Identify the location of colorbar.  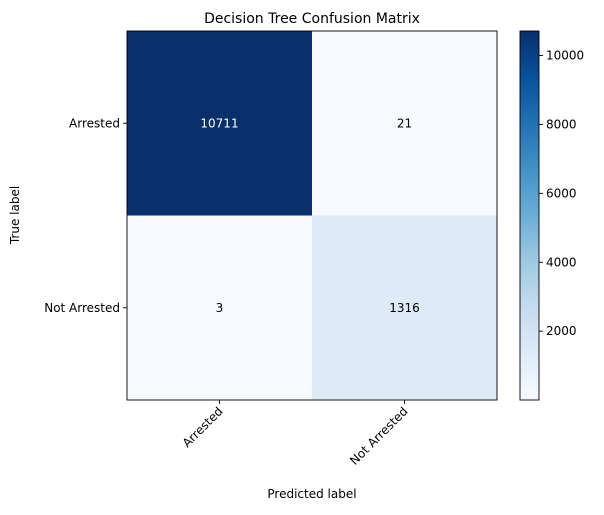
(529, 215).